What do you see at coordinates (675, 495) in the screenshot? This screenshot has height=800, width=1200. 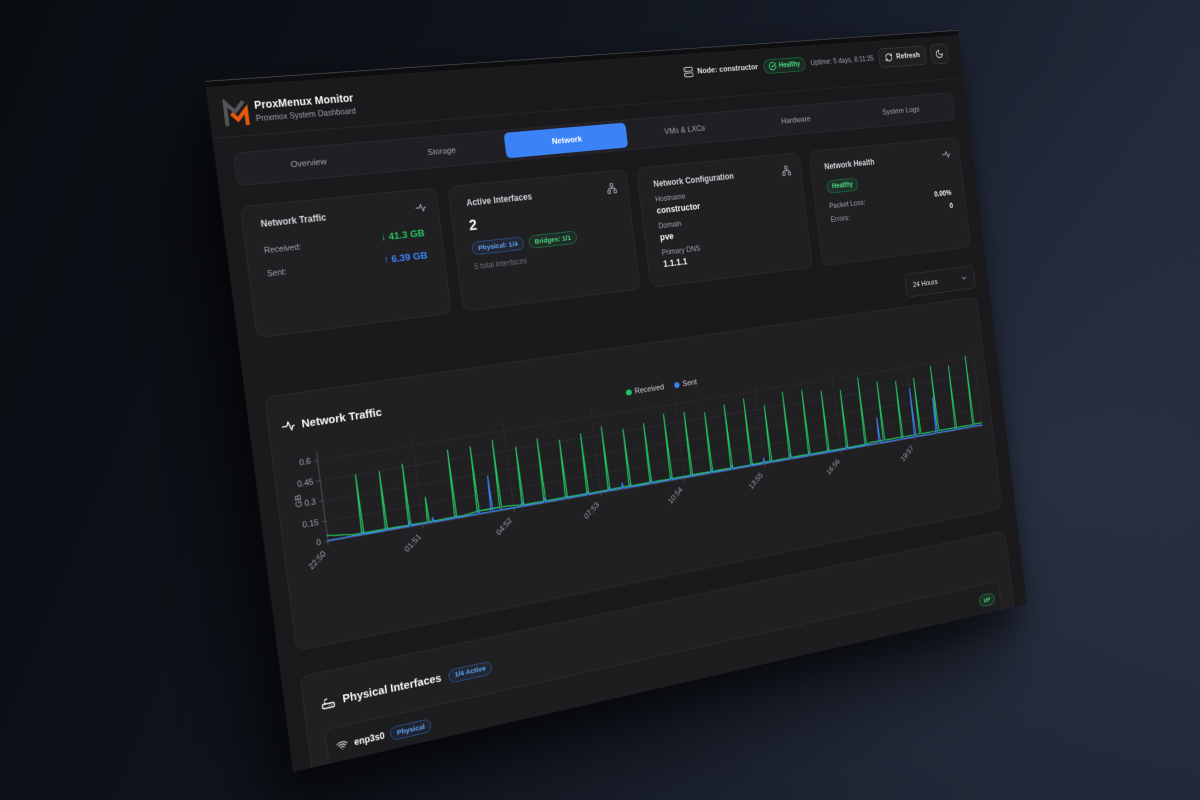 I see `x-axis-label: 10:54` at bounding box center [675, 495].